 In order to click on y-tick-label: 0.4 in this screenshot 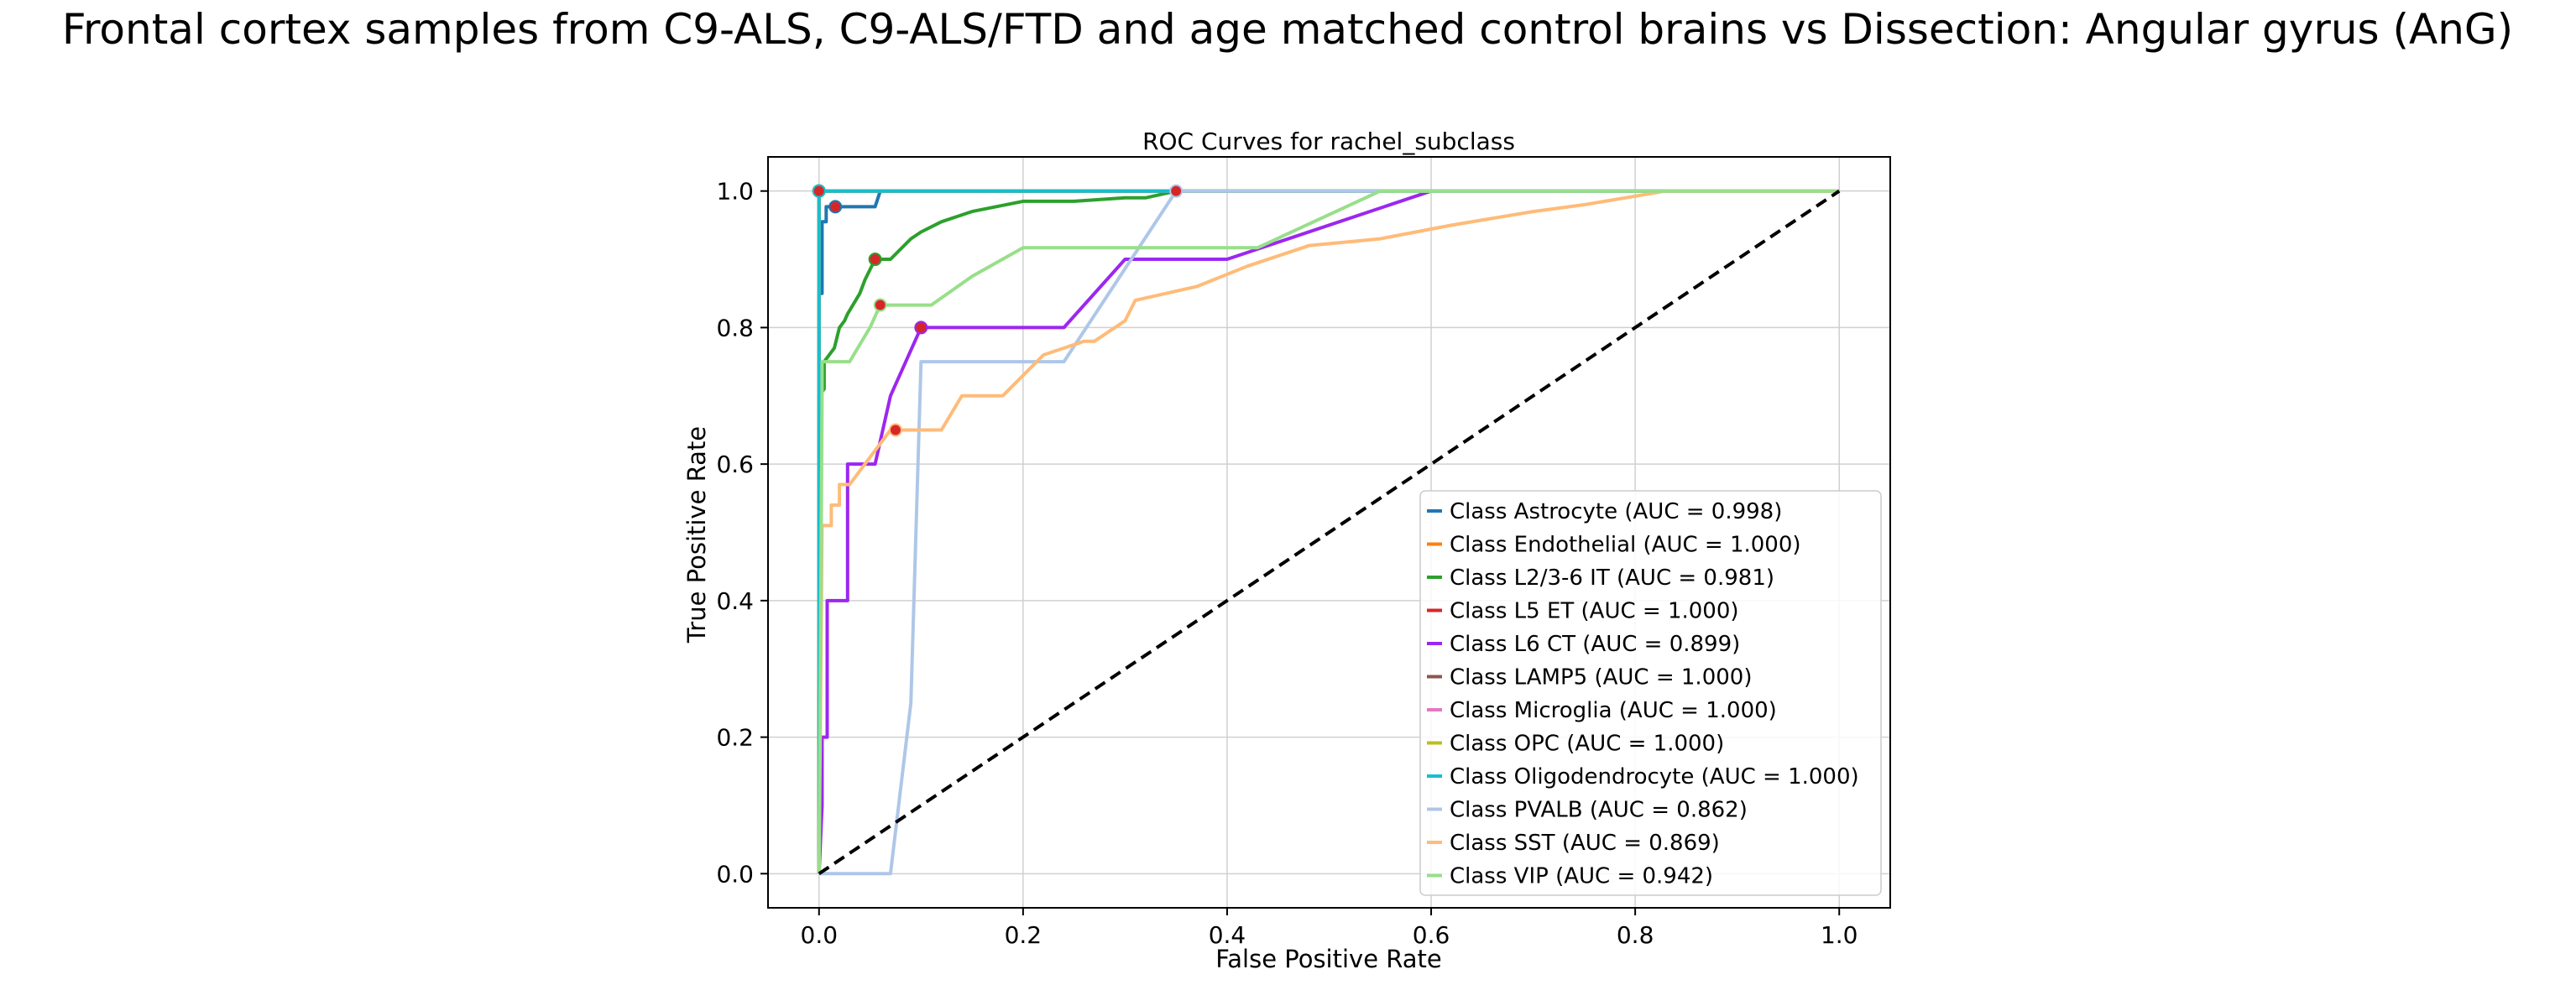, I will do `click(735, 601)`.